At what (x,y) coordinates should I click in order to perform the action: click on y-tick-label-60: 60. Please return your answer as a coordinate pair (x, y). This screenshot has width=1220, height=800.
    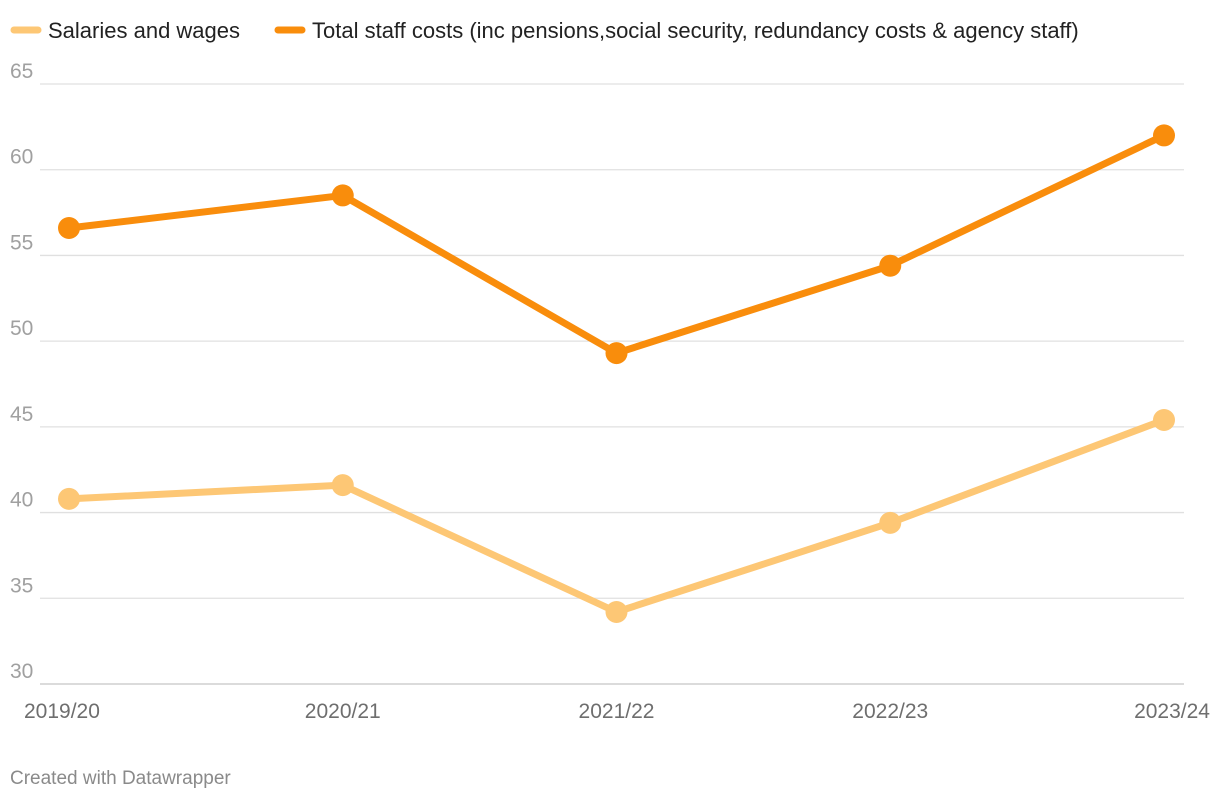
    Looking at the image, I should click on (21, 157).